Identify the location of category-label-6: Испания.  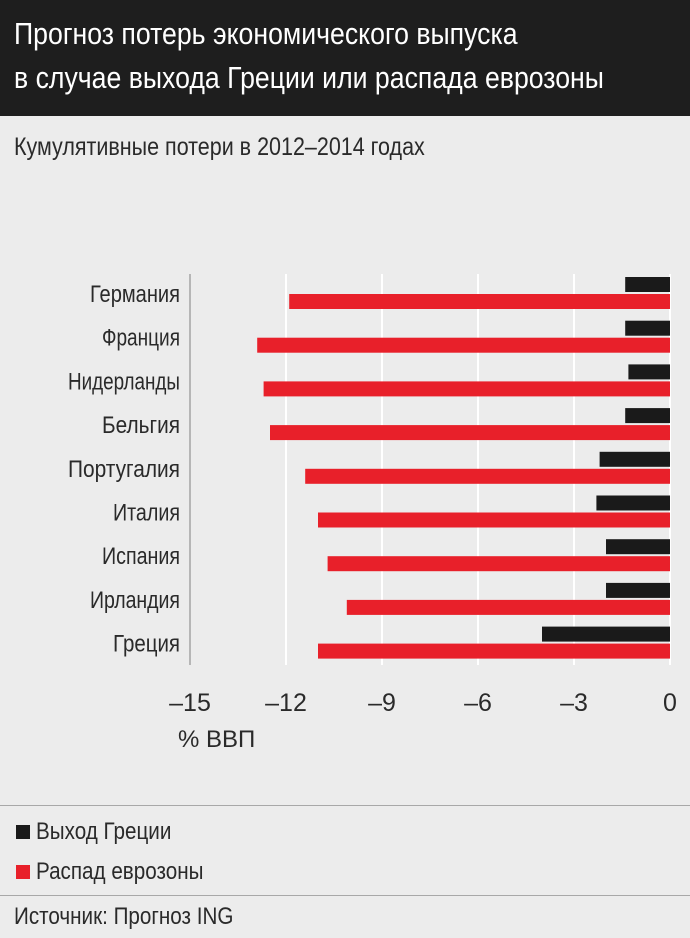
(141, 556).